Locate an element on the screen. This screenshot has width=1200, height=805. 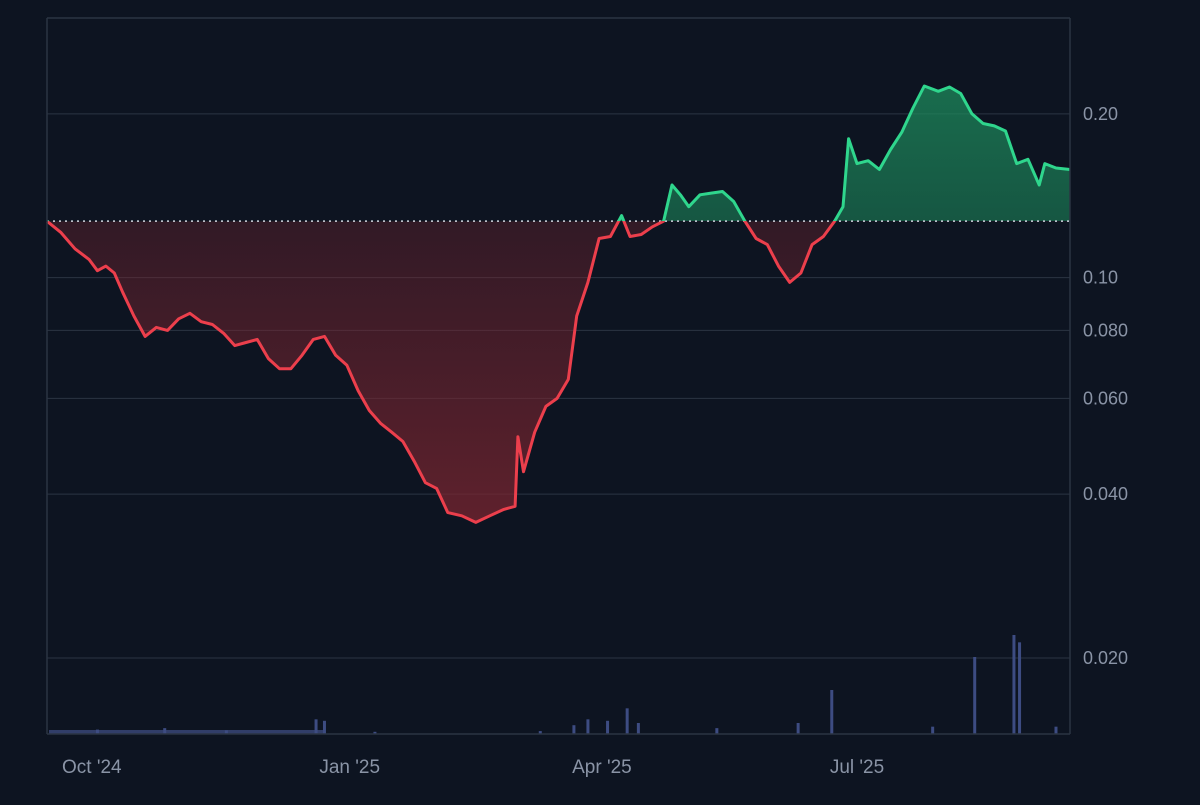
series-line-up is located at coordinates (559, 153).